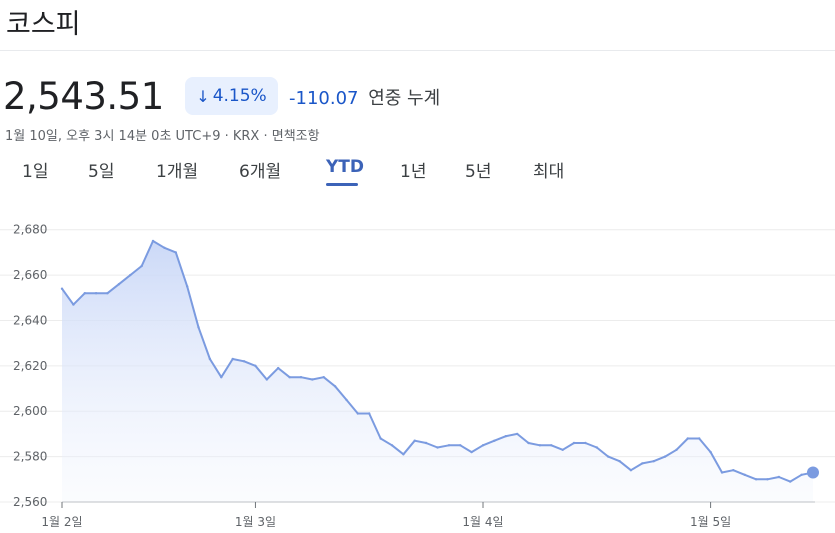 Image resolution: width=835 pixels, height=533 pixels. Describe the element at coordinates (30, 411) in the screenshot. I see `y-tick-label: 2,600` at that location.